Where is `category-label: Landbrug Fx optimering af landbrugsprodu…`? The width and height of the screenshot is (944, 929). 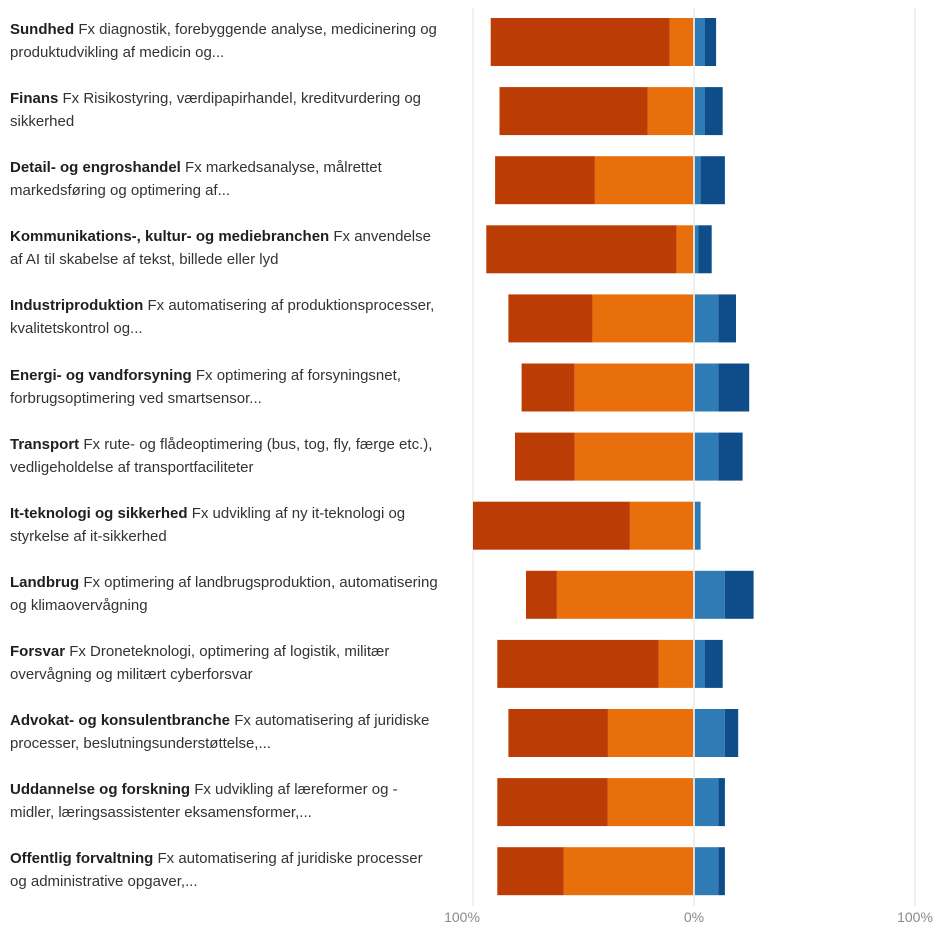 category-label: Landbrug Fx optimering af landbrugsprodu… is located at coordinates (225, 594).